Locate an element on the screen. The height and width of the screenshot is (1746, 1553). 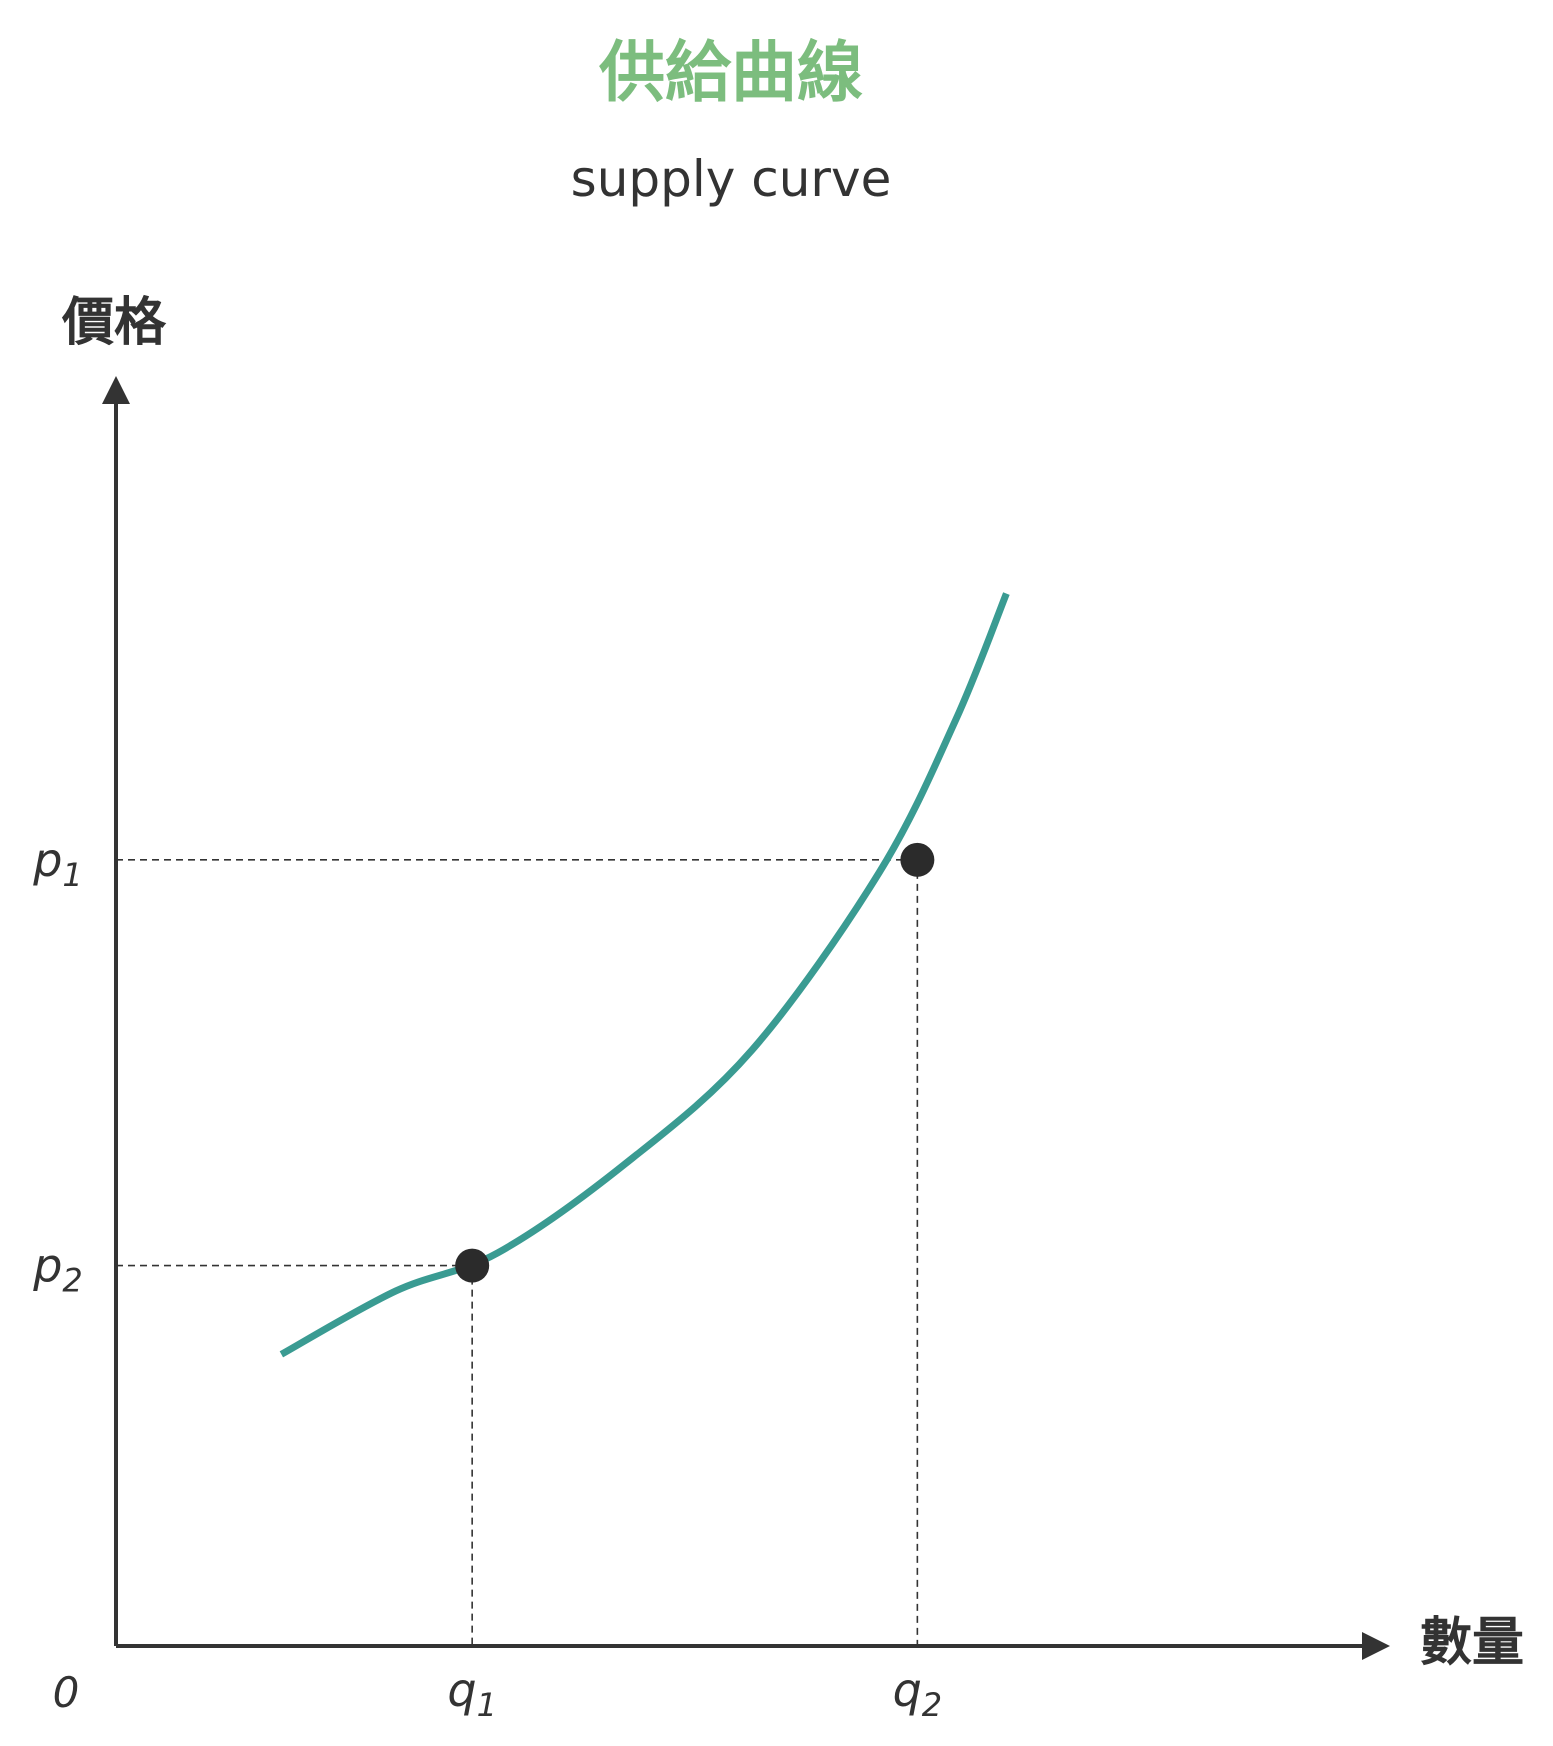
x-tick-label: q2 is located at coordinates (918, 1693).